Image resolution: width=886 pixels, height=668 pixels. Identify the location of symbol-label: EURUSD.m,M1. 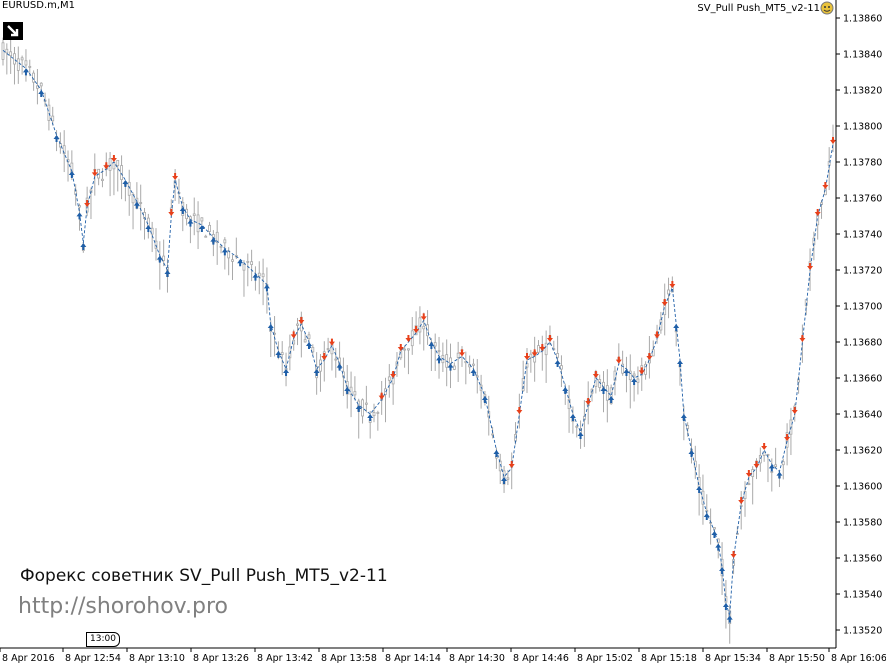
(39, 5).